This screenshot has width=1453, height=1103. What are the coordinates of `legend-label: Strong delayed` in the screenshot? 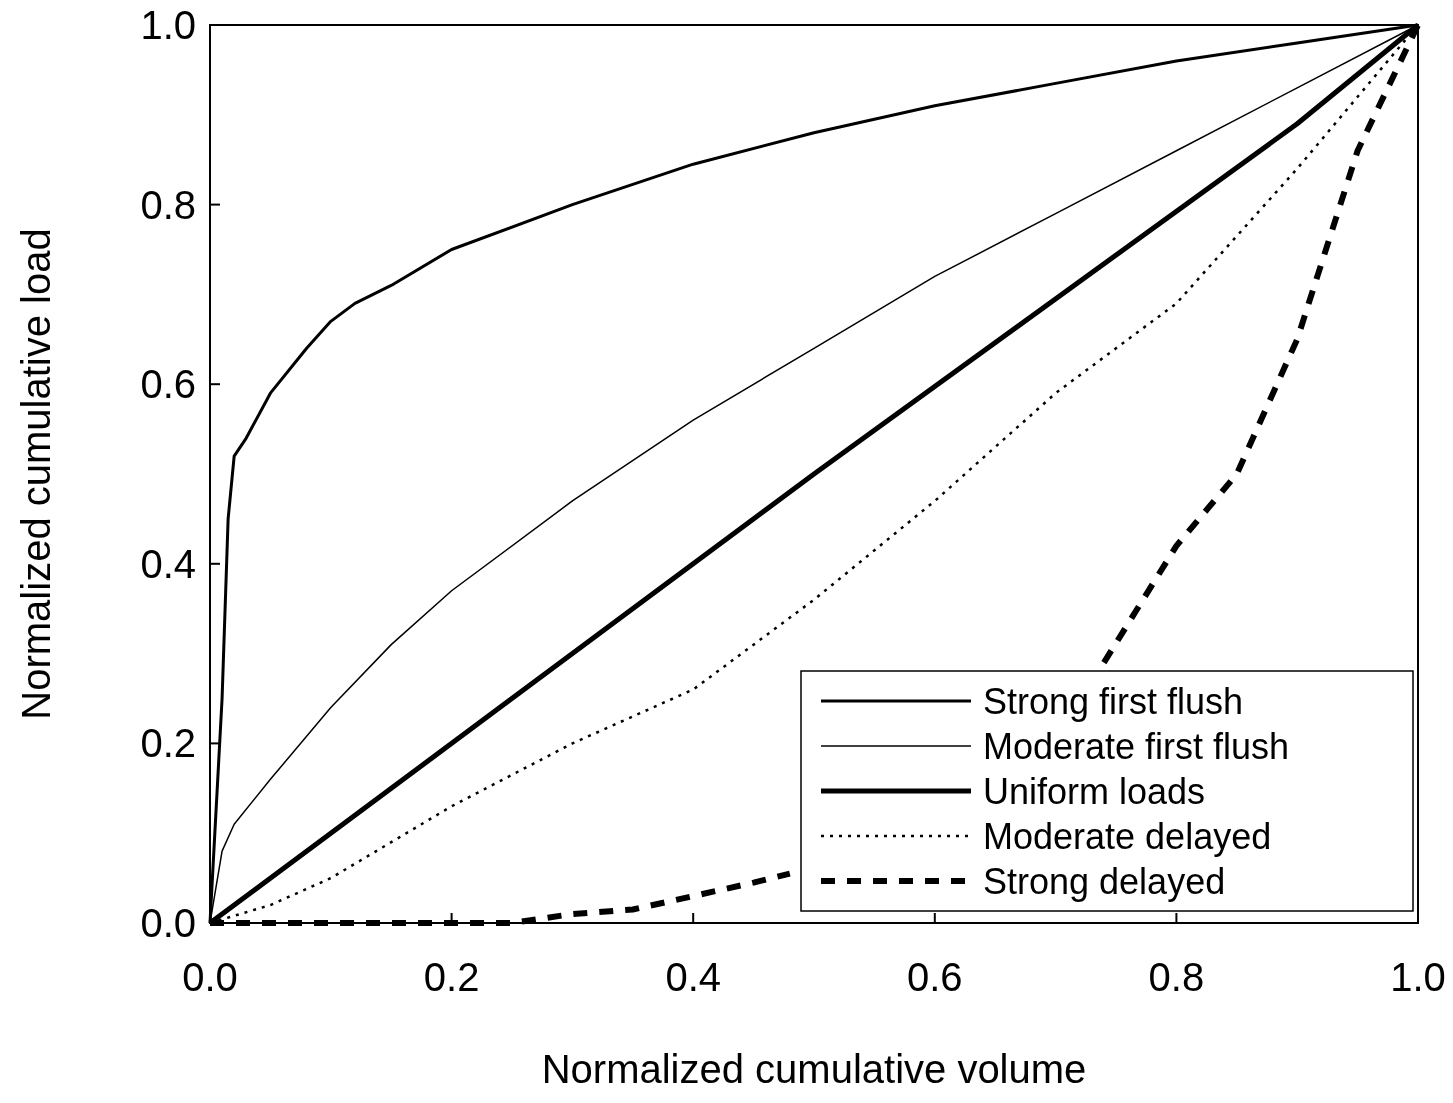 It's located at (1104, 881).